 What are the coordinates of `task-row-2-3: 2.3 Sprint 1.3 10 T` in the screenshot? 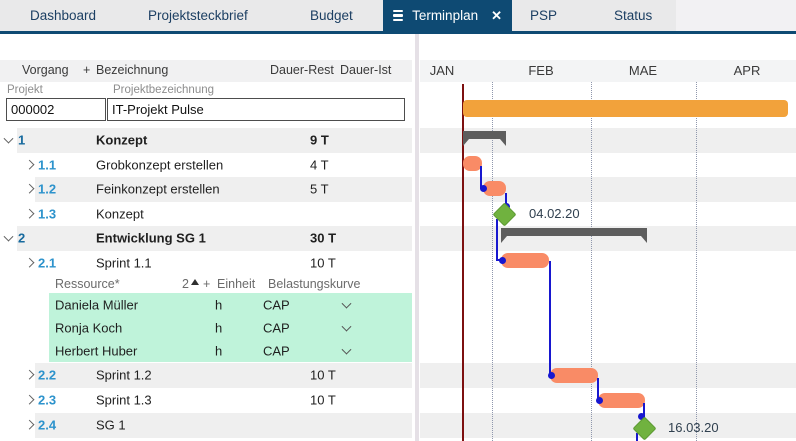 It's located at (206, 400).